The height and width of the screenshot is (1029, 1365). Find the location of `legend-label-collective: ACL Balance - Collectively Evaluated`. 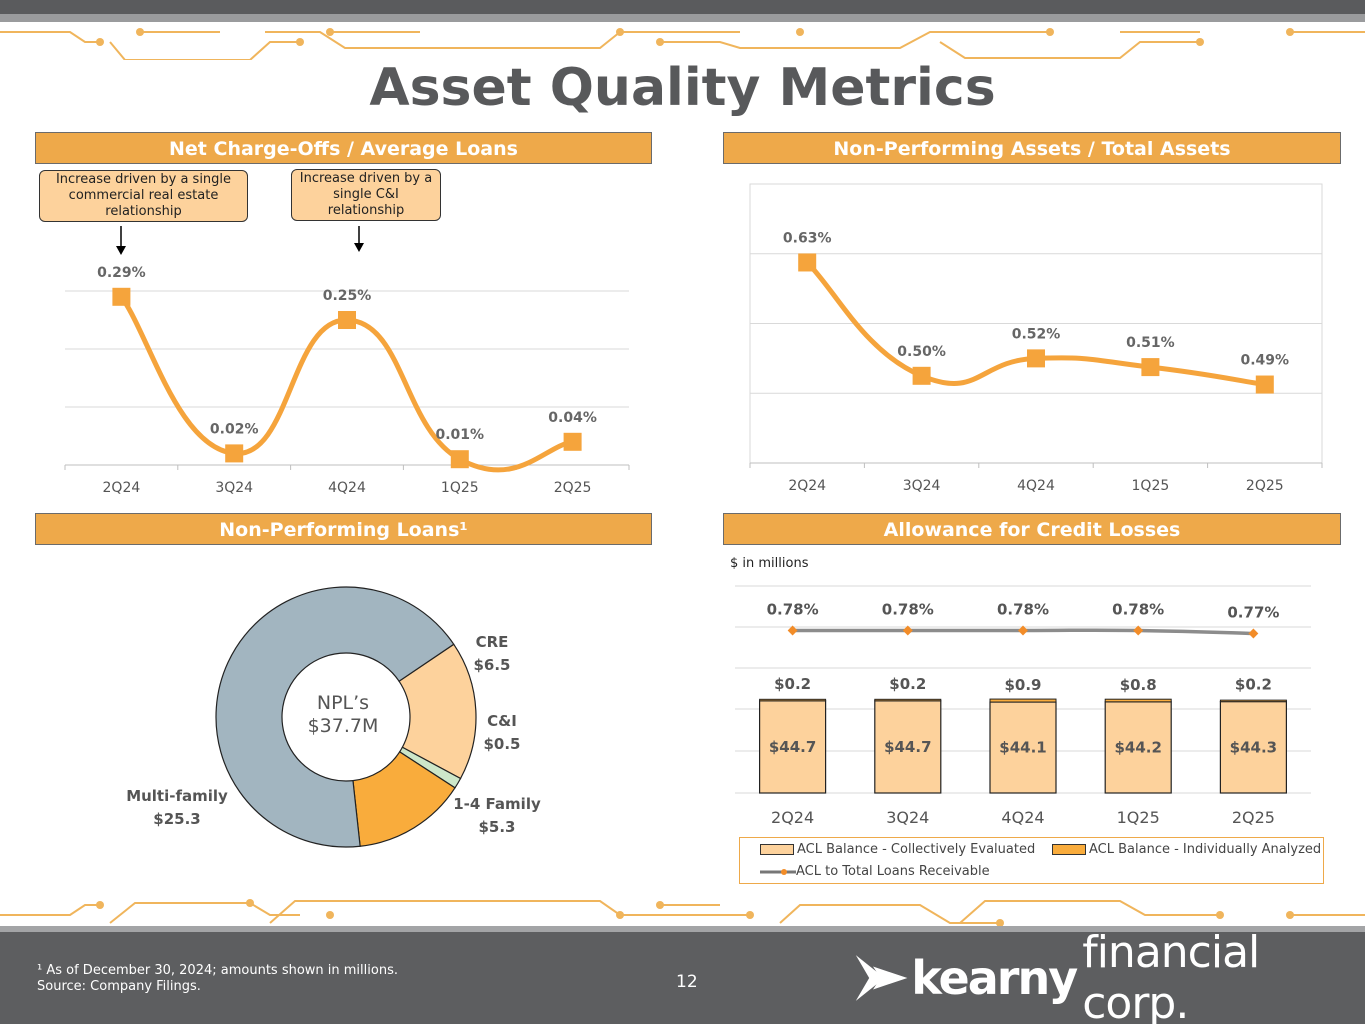

legend-label-collective: ACL Balance - Collectively Evaluated is located at coordinates (916, 849).